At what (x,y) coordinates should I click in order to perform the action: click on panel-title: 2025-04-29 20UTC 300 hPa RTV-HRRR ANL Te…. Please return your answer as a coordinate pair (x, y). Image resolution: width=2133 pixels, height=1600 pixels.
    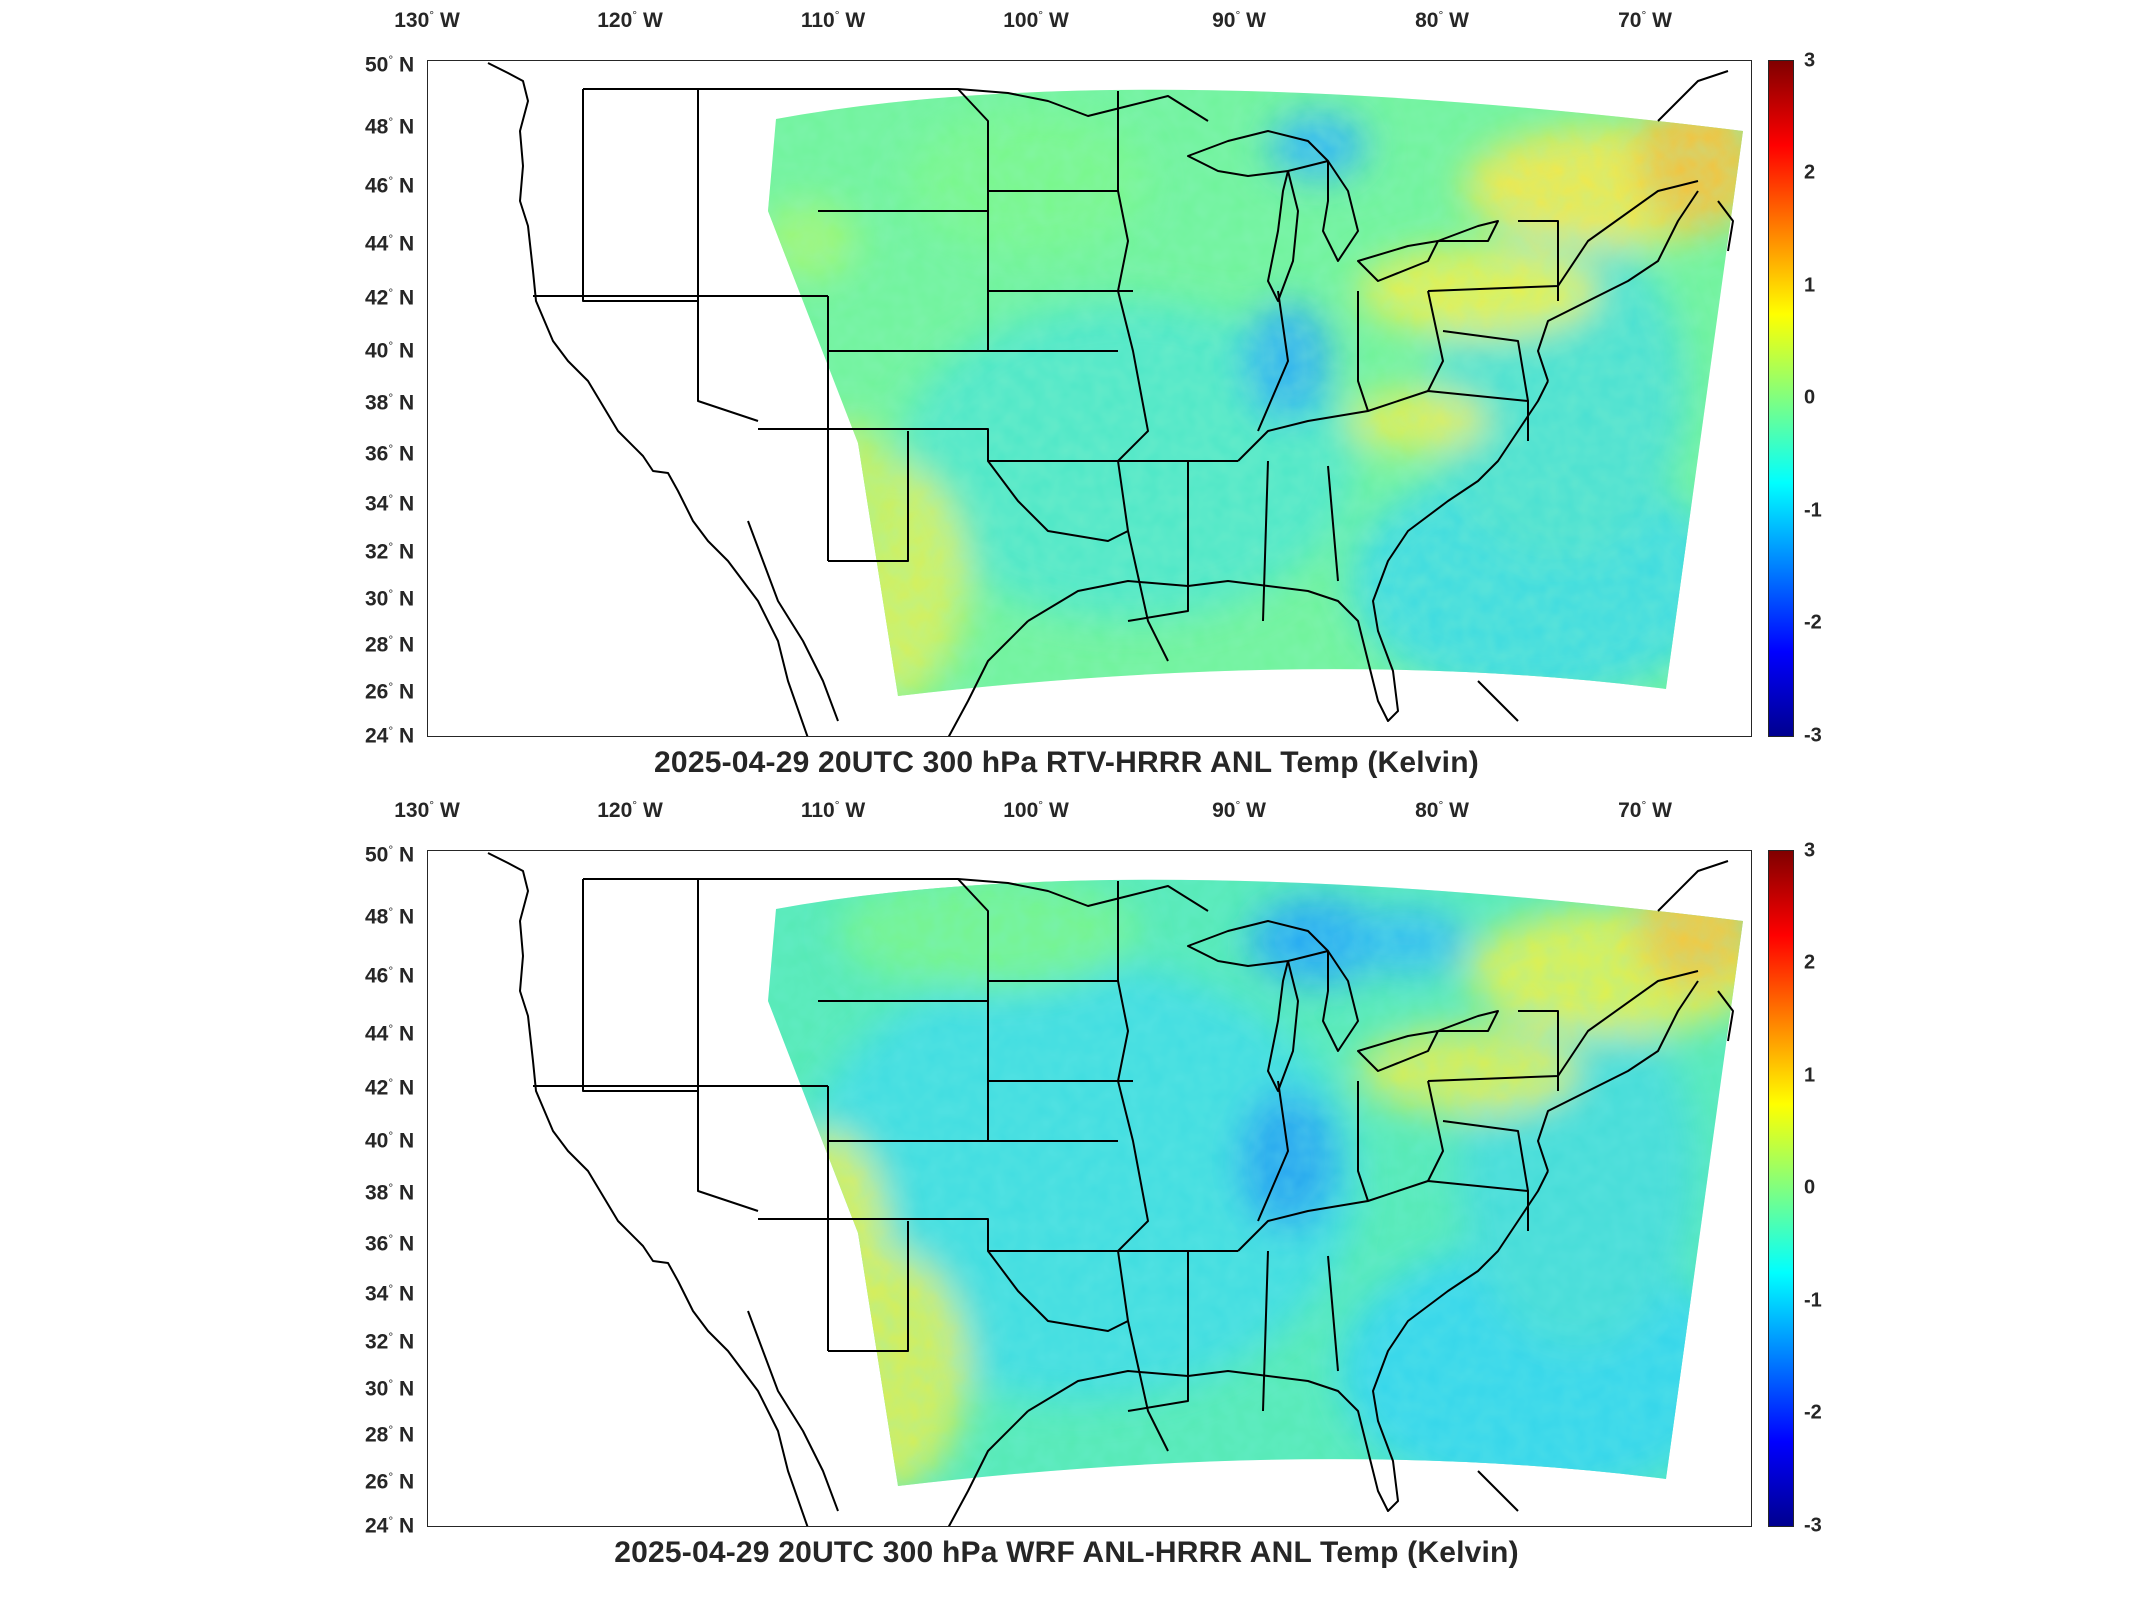
    Looking at the image, I should click on (1066, 762).